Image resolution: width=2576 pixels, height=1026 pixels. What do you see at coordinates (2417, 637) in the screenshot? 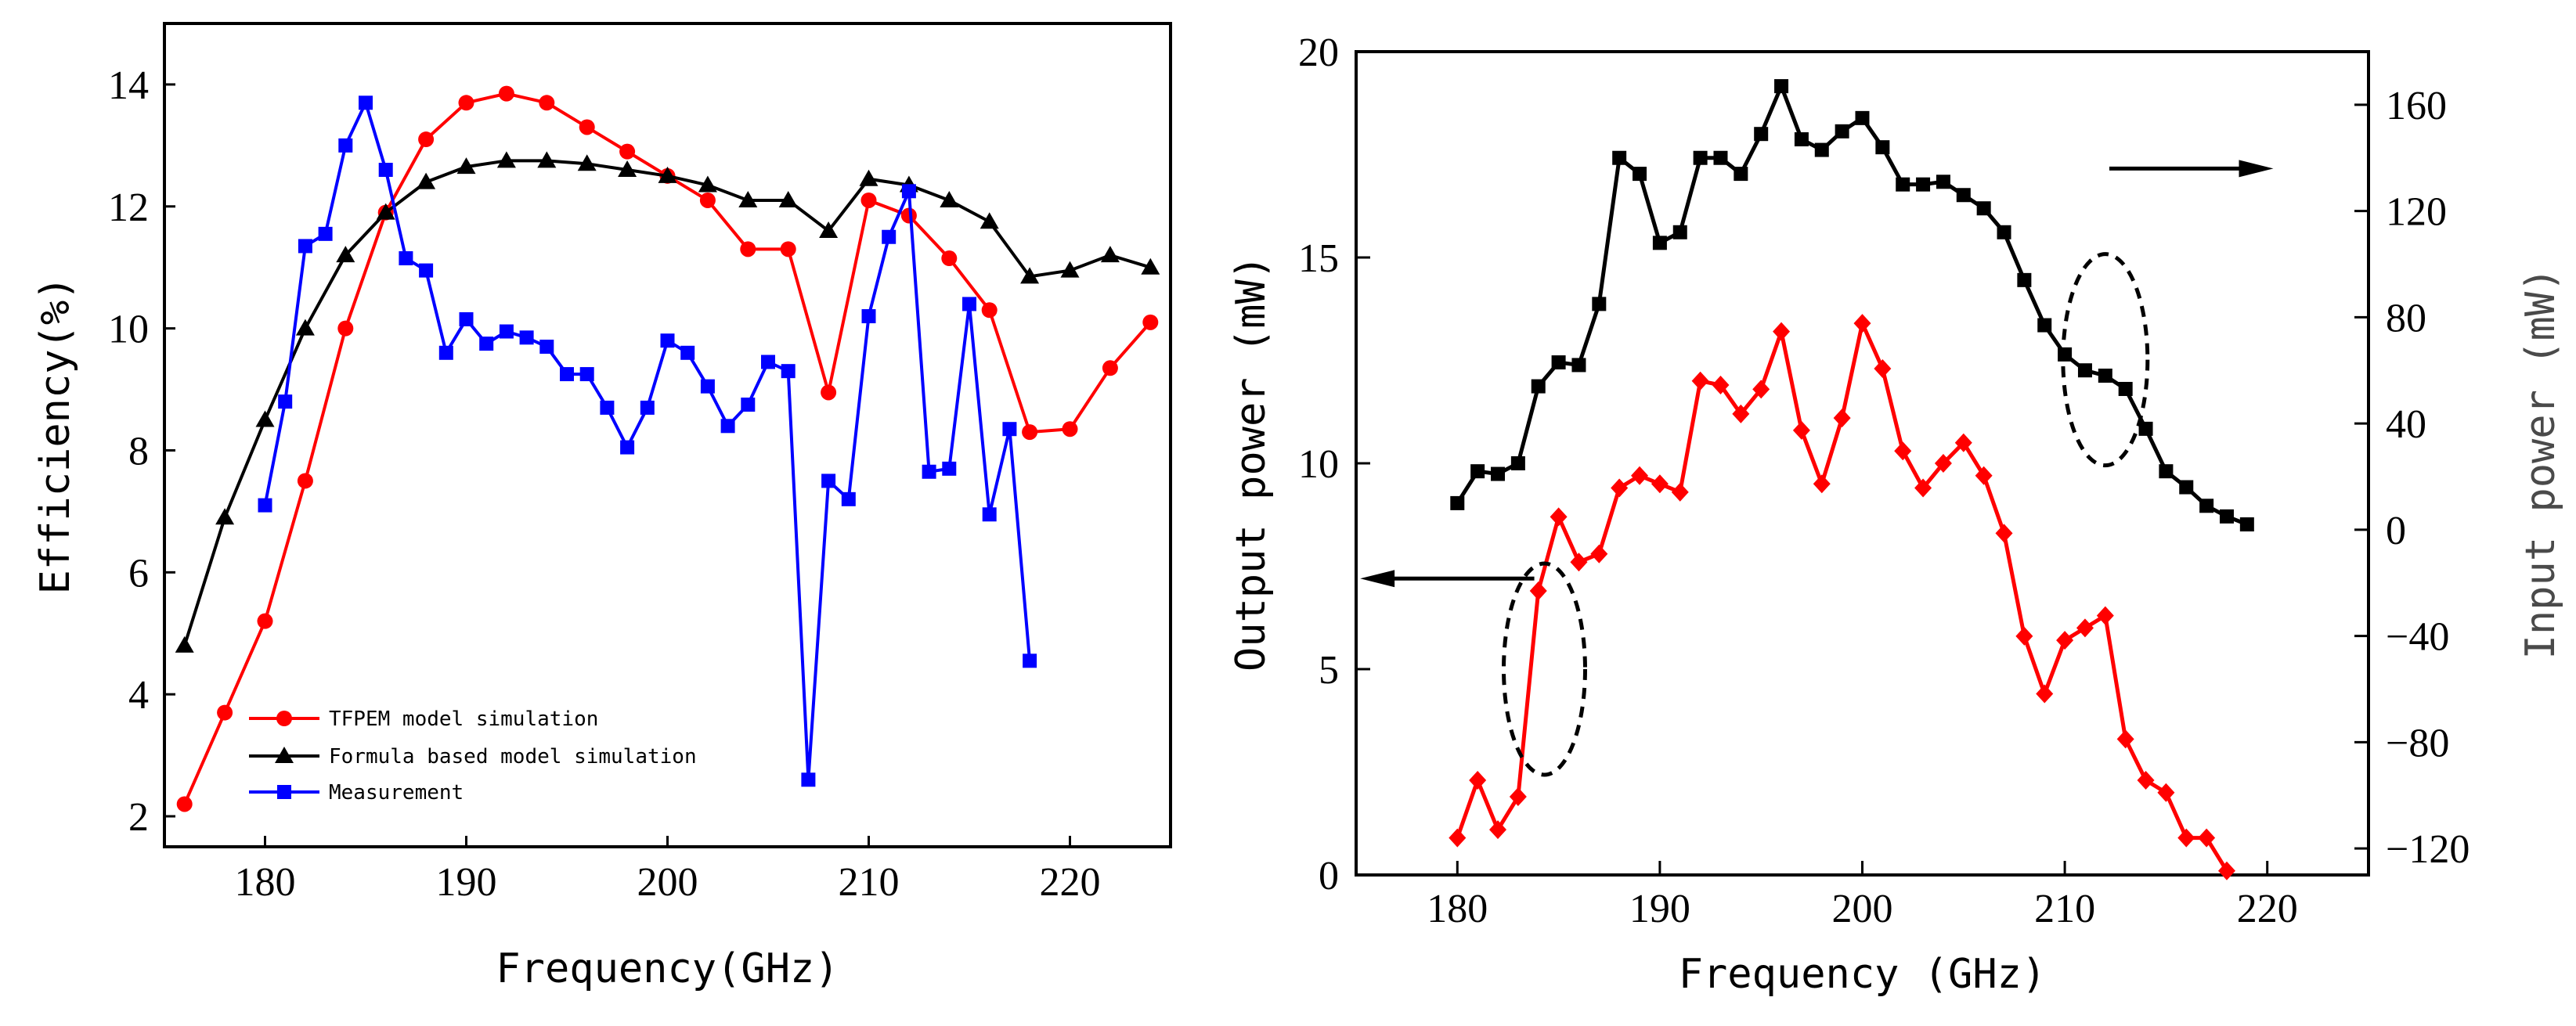
I see `y-tick-label-right: −40` at bounding box center [2417, 637].